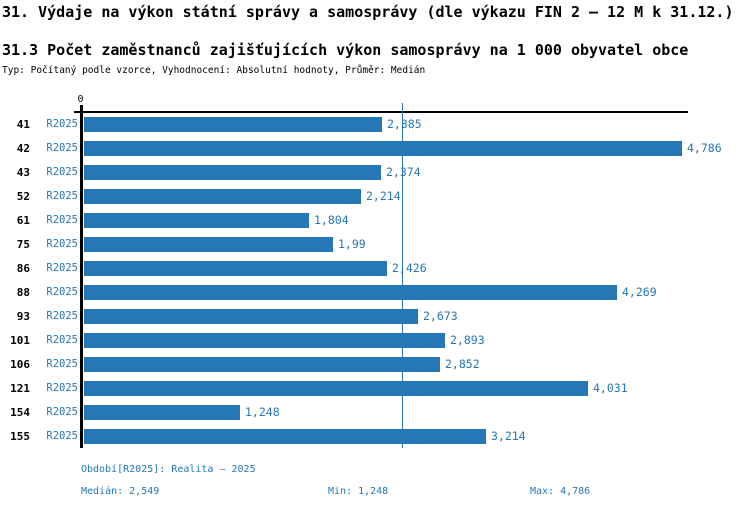 This screenshot has width=750, height=510. I want to click on row-category-label: 106, so click(20, 364).